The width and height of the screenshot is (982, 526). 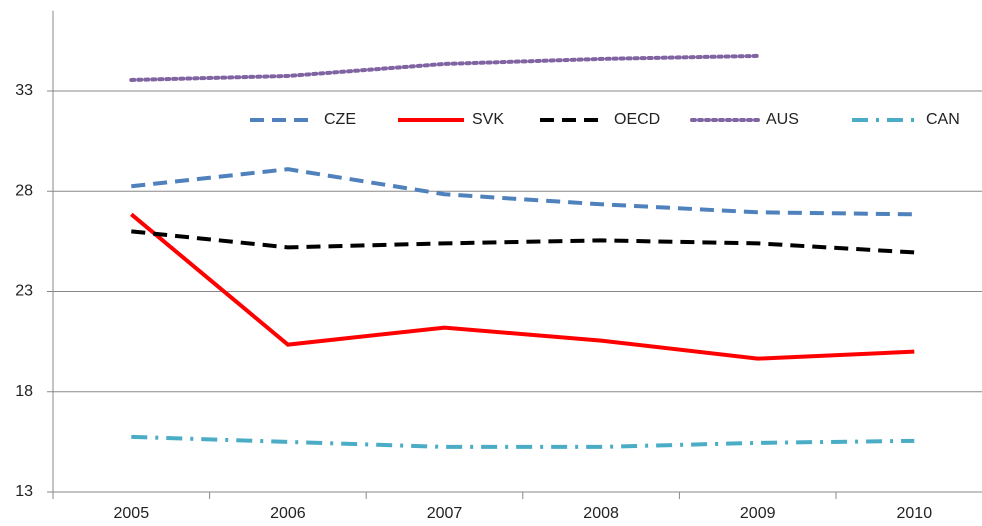 I want to click on x-tick-label: 2010, so click(x=915, y=513).